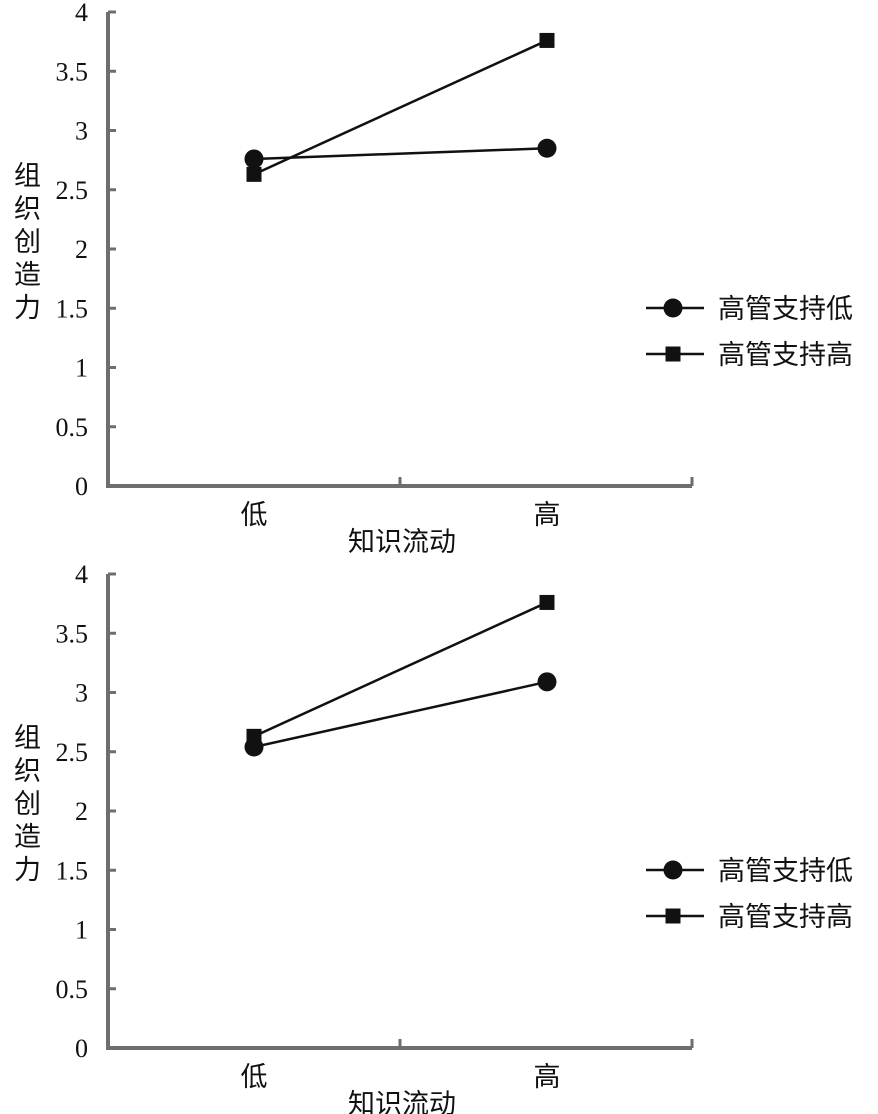  What do you see at coordinates (254, 159) in the screenshot?
I see `data-point-series-1-低` at bounding box center [254, 159].